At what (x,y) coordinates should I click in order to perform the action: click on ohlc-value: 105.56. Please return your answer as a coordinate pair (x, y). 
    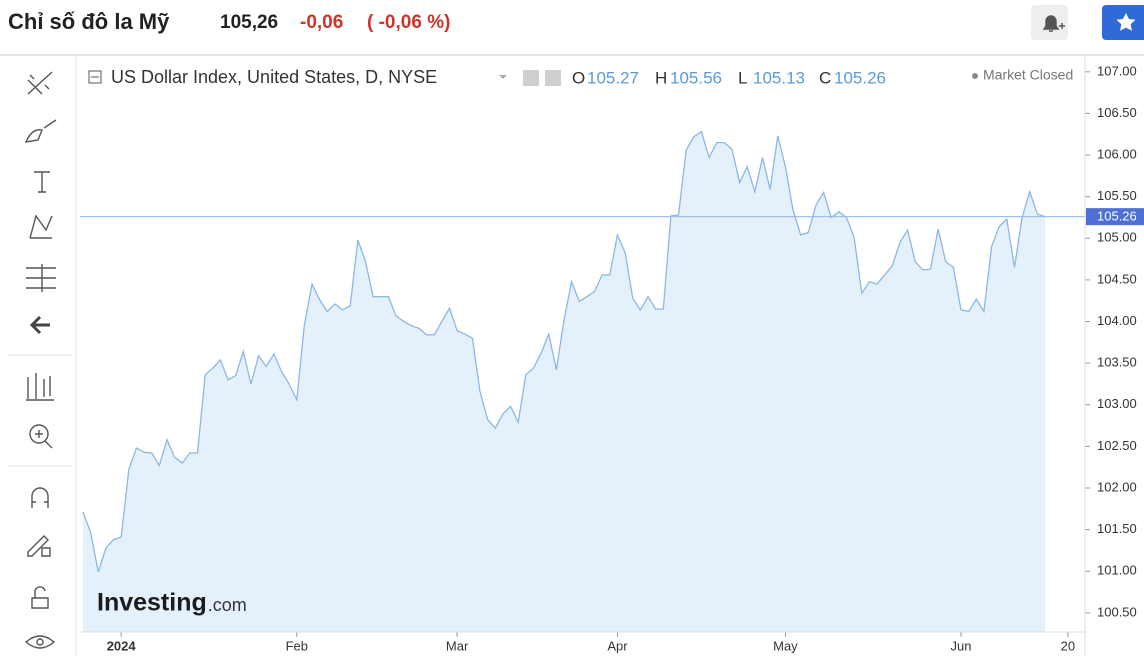
    Looking at the image, I should click on (696, 77).